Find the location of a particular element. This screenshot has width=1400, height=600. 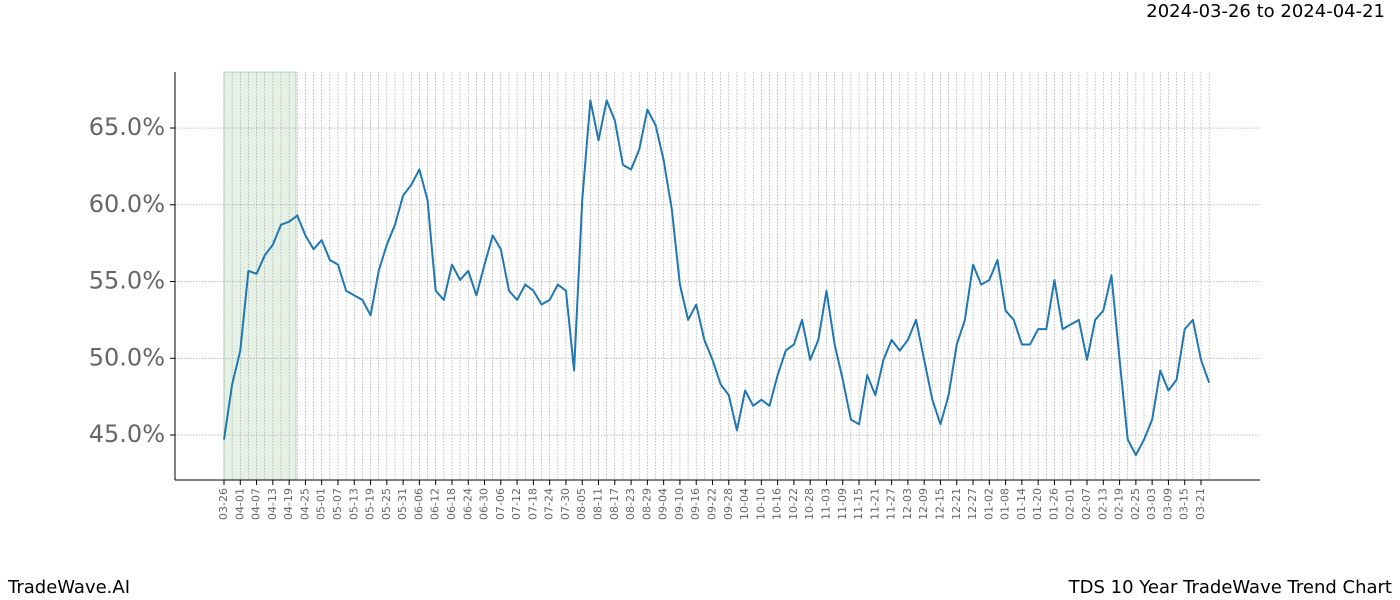

y-tick-label: 60.0% is located at coordinates (127, 204).